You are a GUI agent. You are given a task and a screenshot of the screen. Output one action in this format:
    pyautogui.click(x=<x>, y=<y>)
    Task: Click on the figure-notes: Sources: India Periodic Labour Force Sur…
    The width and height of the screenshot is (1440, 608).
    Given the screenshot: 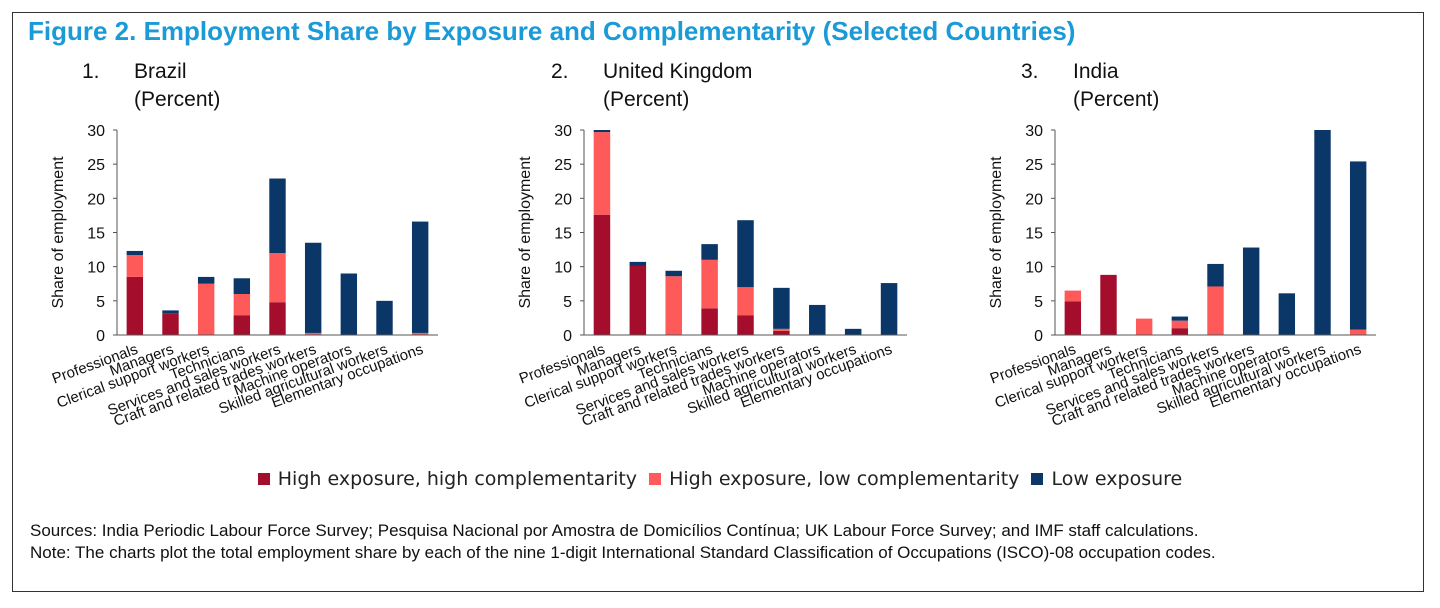 What is the action you would take?
    pyautogui.click(x=719, y=542)
    